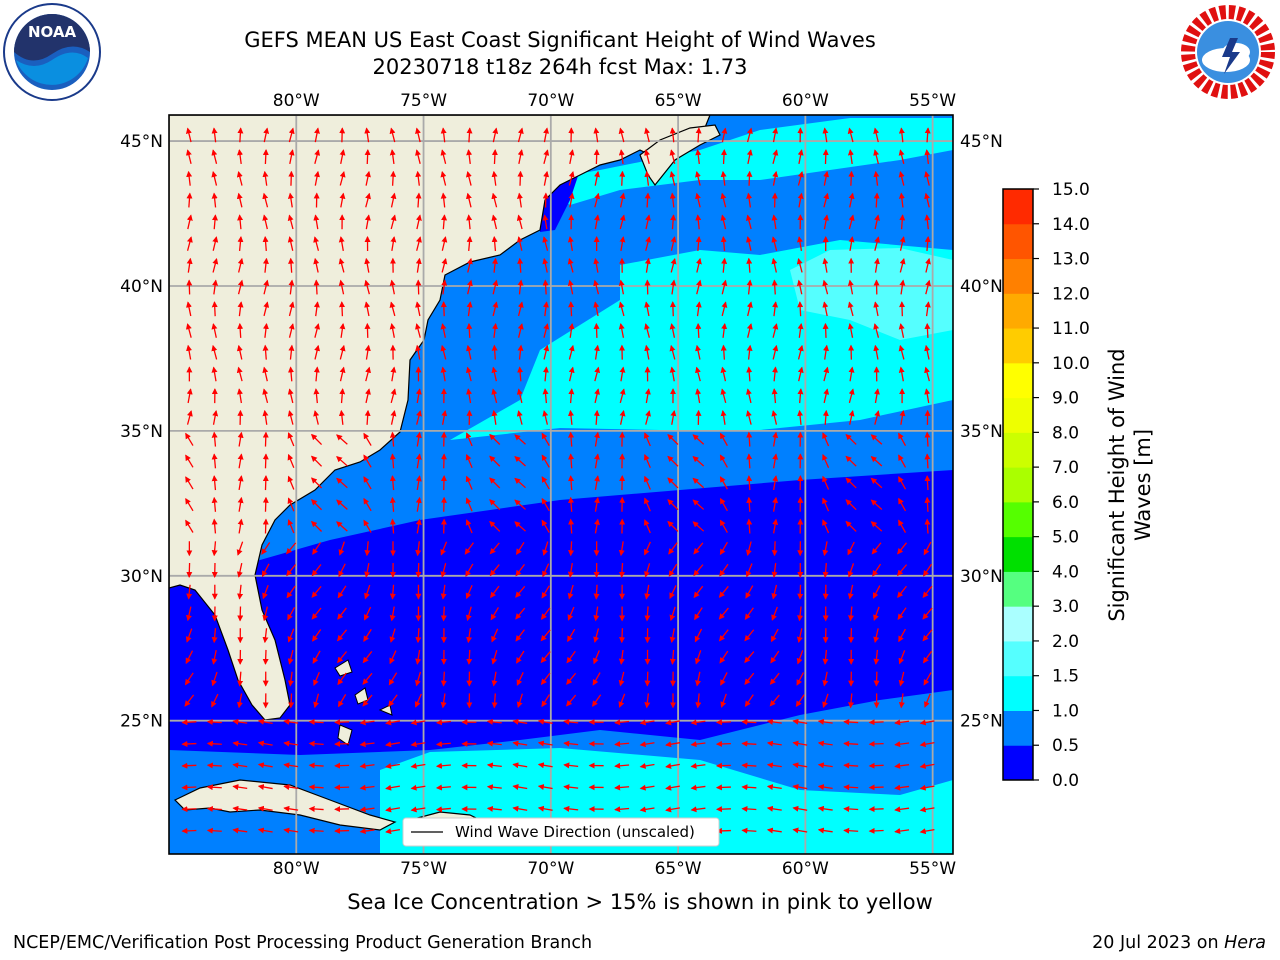 The image size is (1280, 960). What do you see at coordinates (871, 294) in the screenshot?
I see `wave-fill-1.5-2.0` at bounding box center [871, 294].